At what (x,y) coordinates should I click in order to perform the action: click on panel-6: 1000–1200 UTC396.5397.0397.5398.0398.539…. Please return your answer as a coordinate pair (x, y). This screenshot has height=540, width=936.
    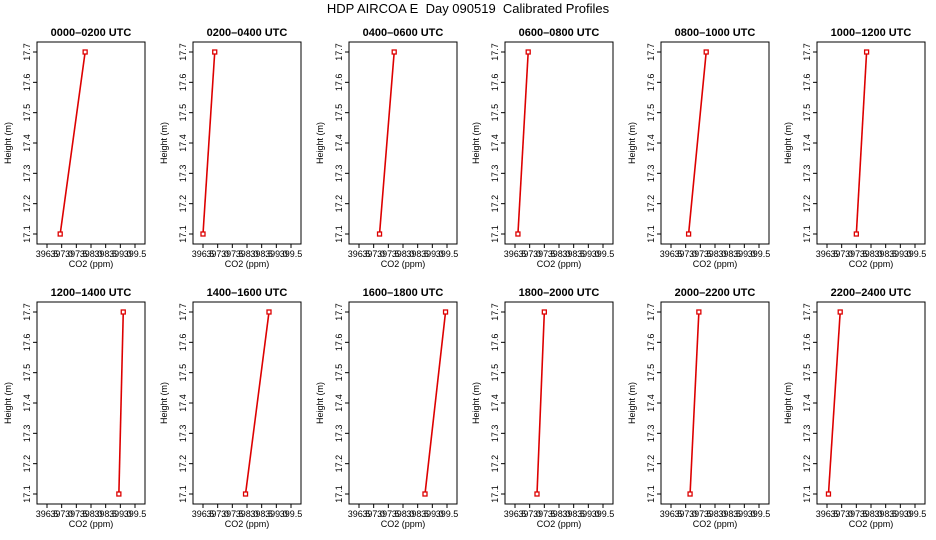
    Looking at the image, I should click on (854, 148).